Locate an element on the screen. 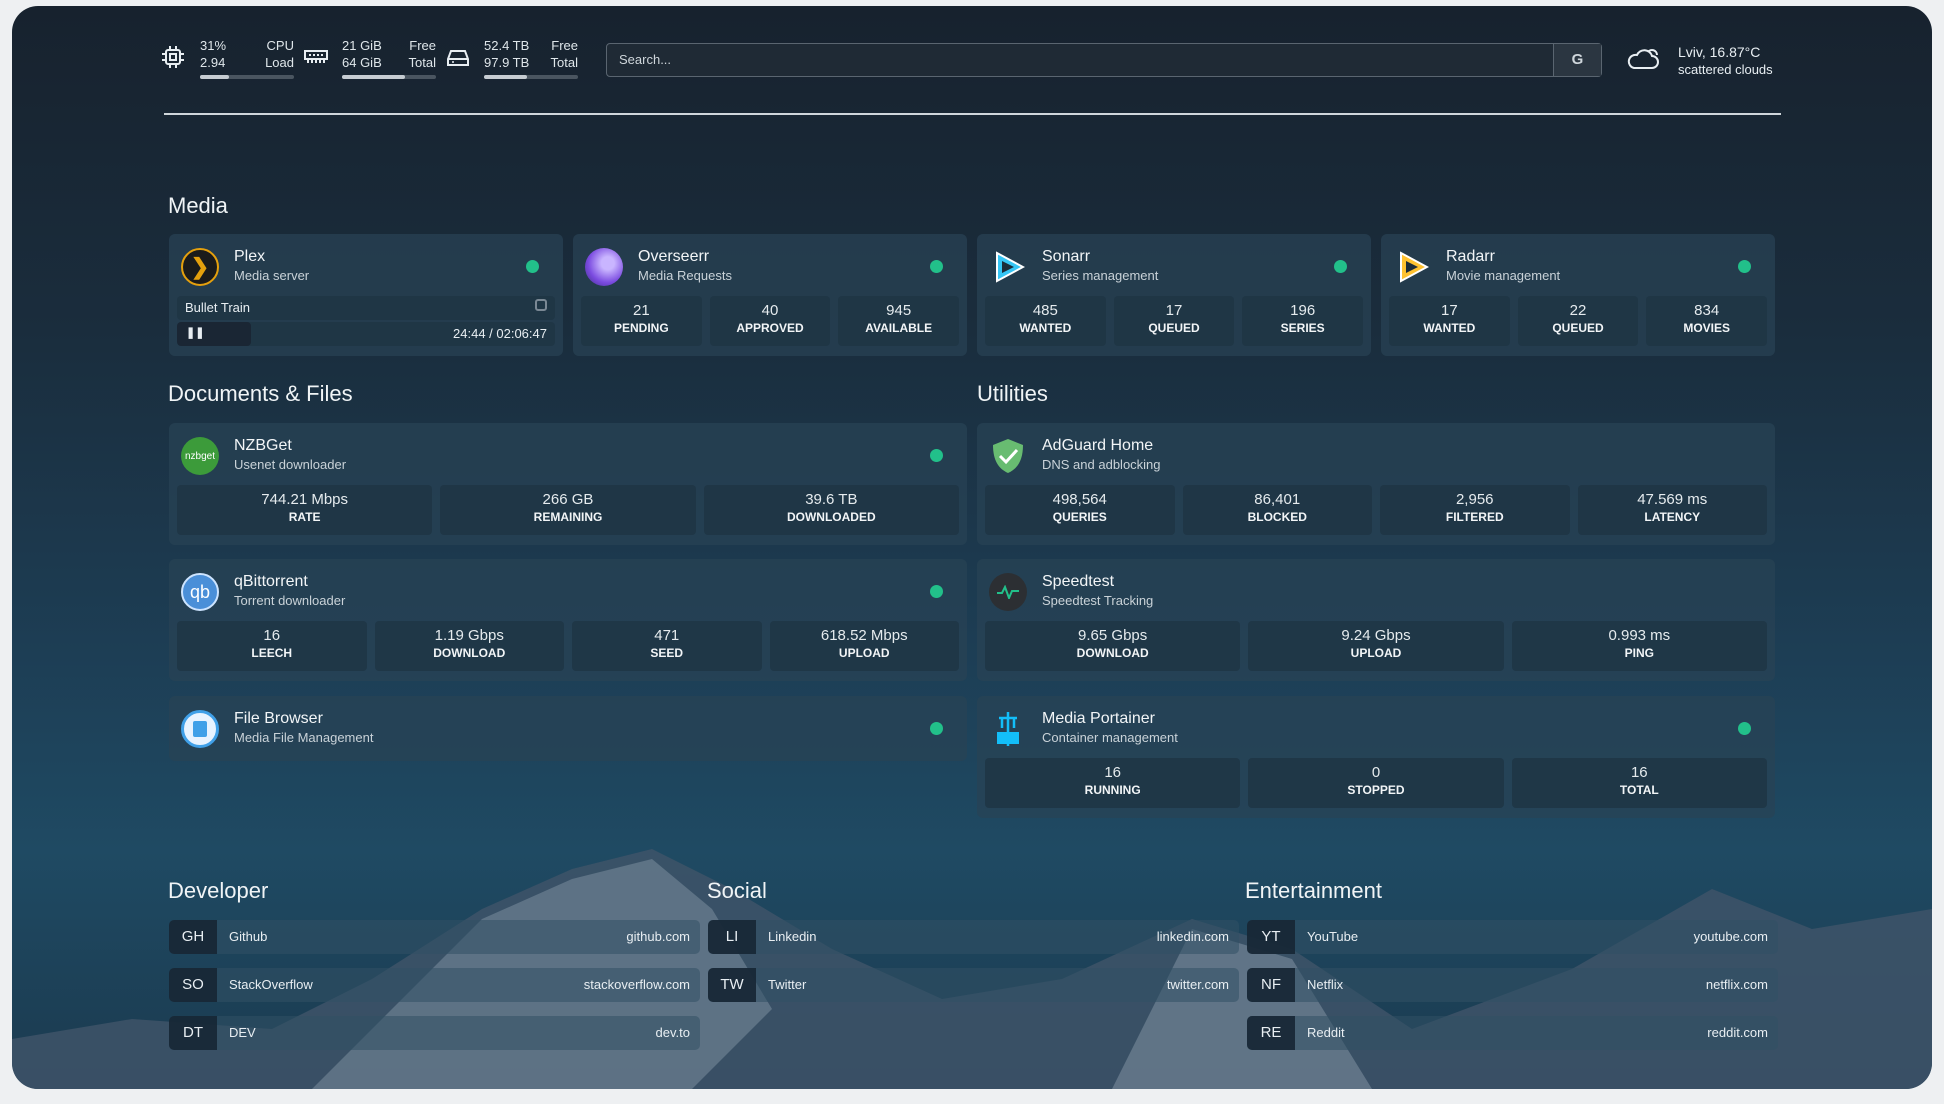 This screenshot has width=1944, height=1104. bookmark-linkedin: LI Linkedin linkedin.com is located at coordinates (973, 937).